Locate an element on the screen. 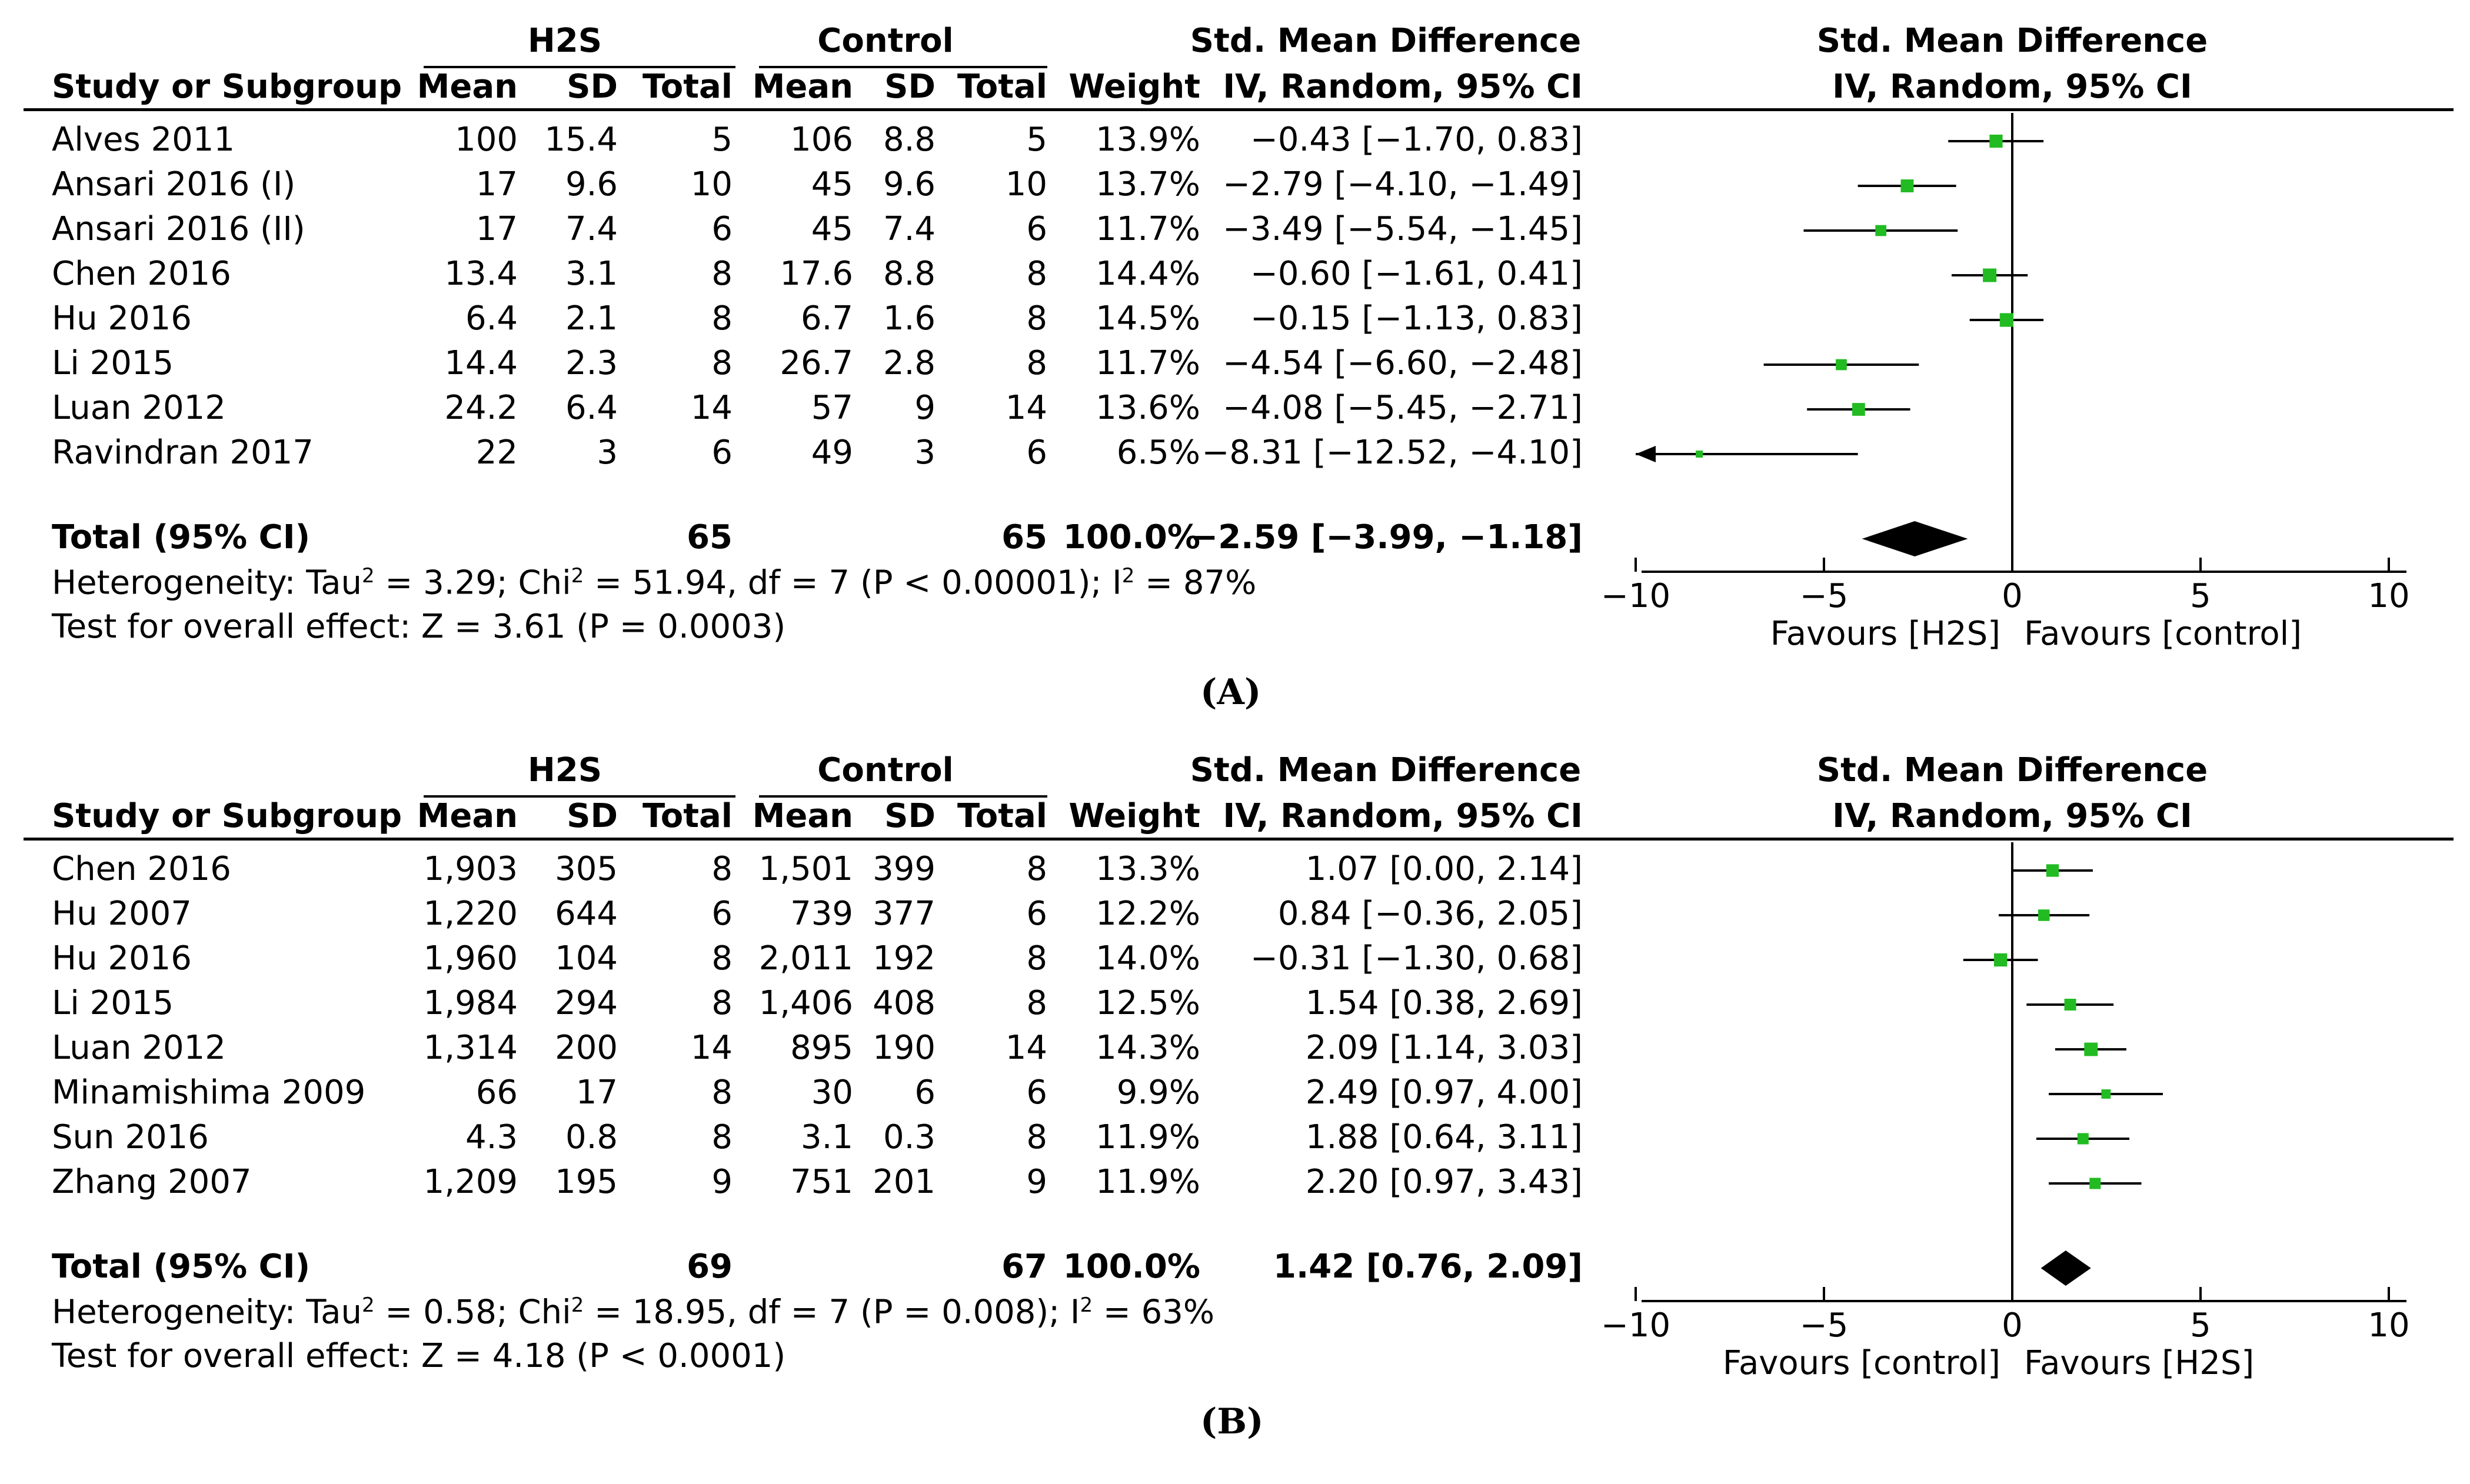  study-ci-text: −0.31 [−1.30, 0.68] is located at coordinates (1416, 958).